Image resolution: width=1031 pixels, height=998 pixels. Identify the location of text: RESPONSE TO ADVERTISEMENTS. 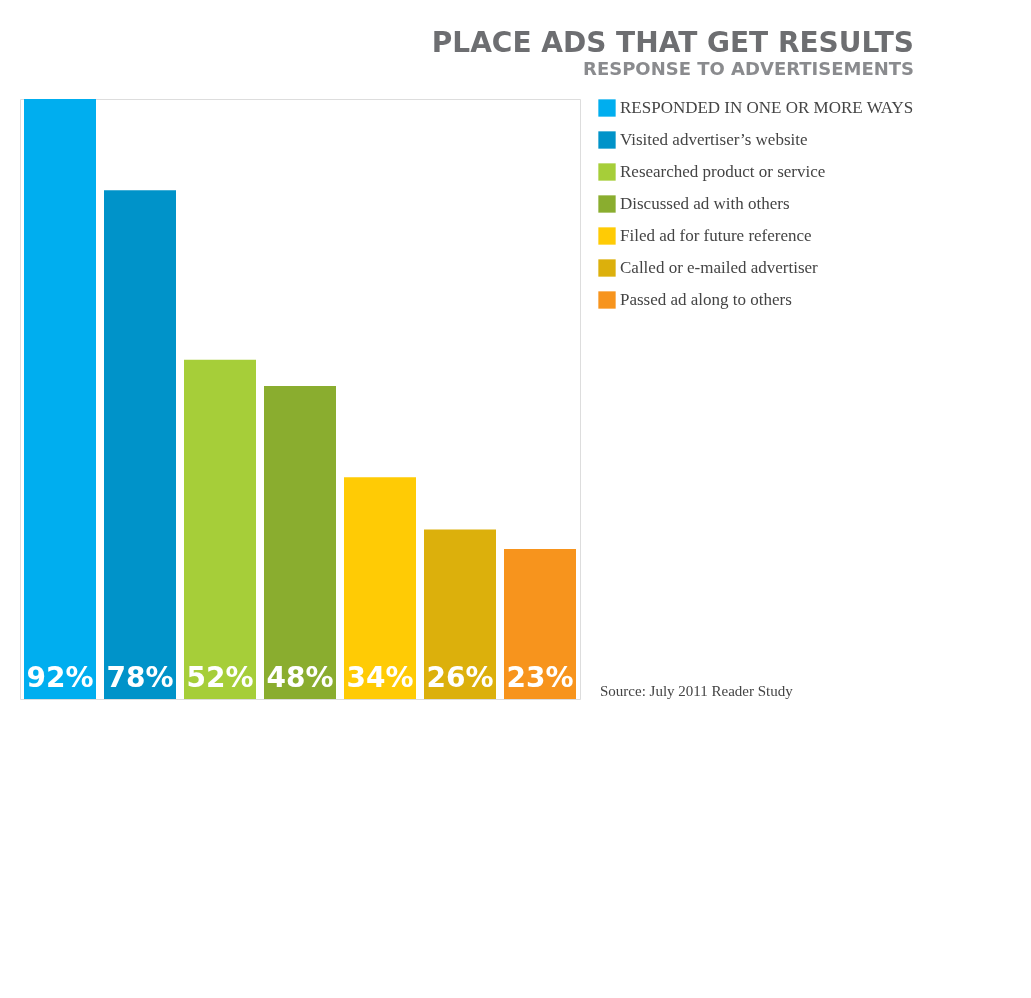
(748, 68).